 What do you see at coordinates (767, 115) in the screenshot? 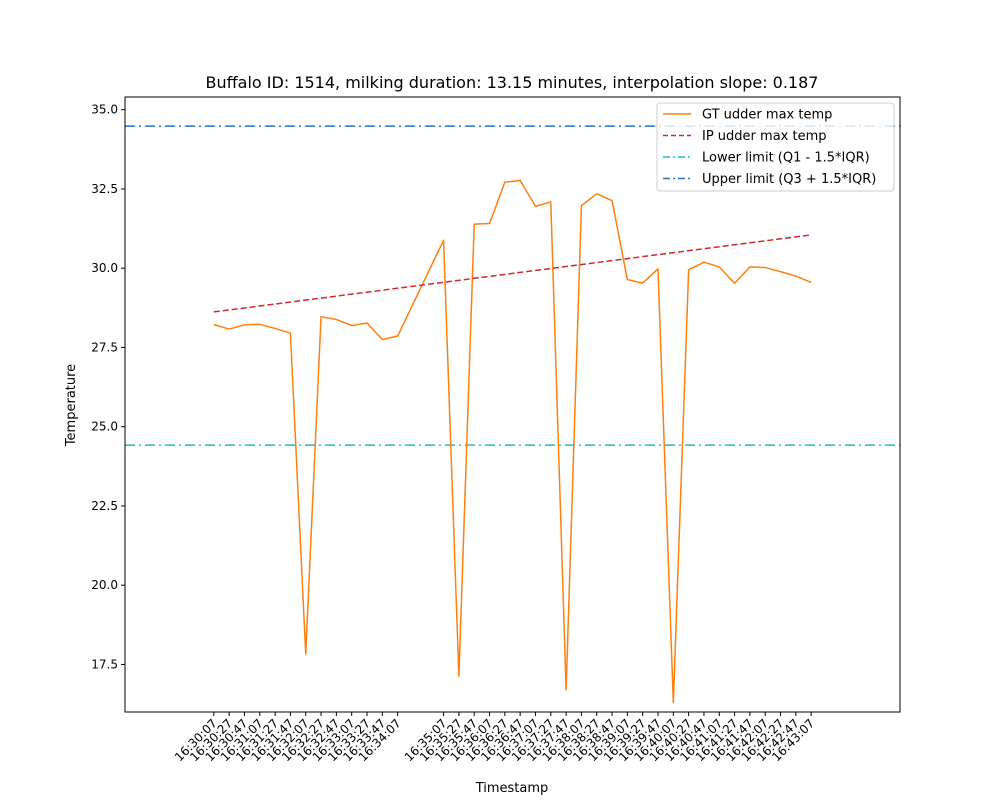
I see `legend-label: GT udder max temp` at bounding box center [767, 115].